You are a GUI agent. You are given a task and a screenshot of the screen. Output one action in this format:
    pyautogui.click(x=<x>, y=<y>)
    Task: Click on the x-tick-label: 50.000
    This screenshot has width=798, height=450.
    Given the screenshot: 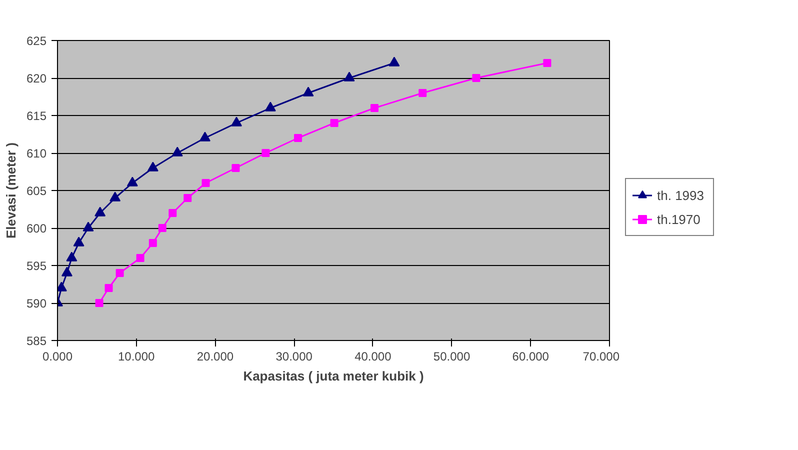 What is the action you would take?
    pyautogui.click(x=451, y=357)
    